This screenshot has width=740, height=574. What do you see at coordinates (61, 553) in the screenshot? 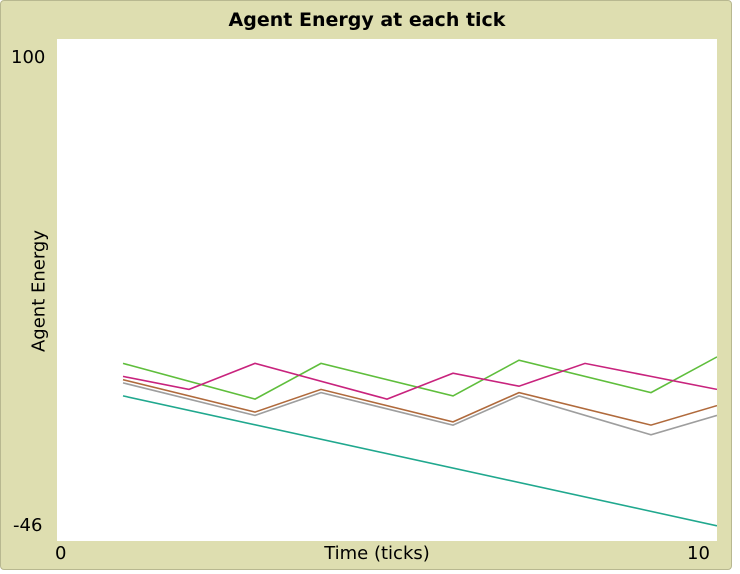
I see `x-tick-min: 0` at bounding box center [61, 553].